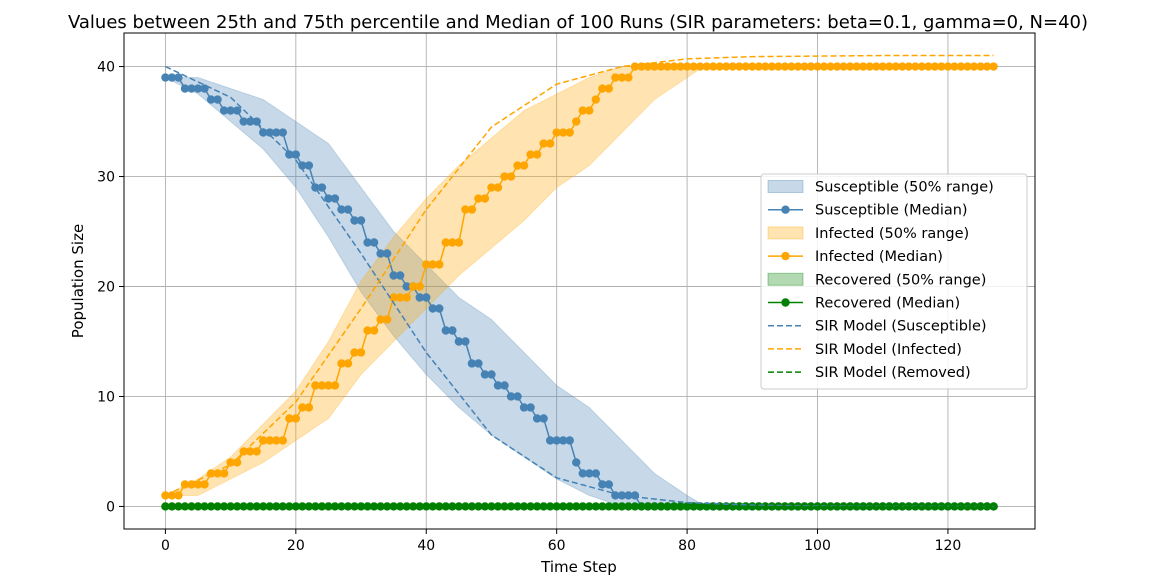  I want to click on y-tick-label: 30, so click(106, 178).